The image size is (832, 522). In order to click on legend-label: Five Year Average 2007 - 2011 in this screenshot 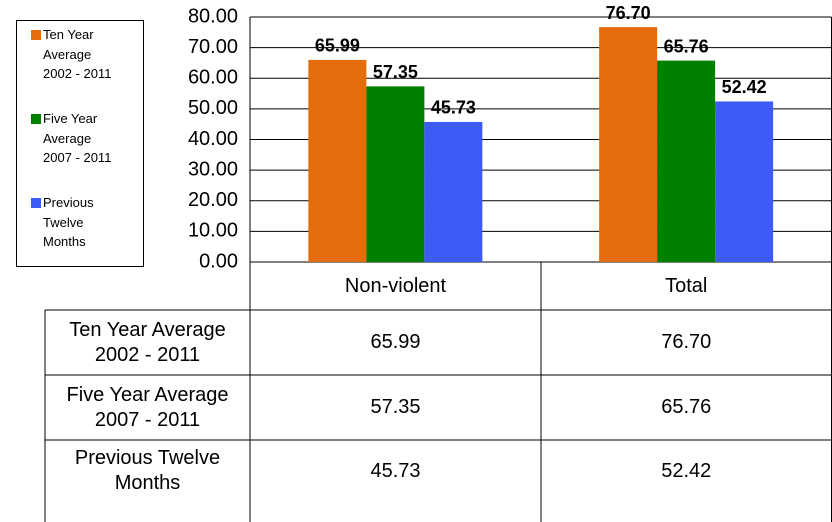, I will do `click(77, 138)`.